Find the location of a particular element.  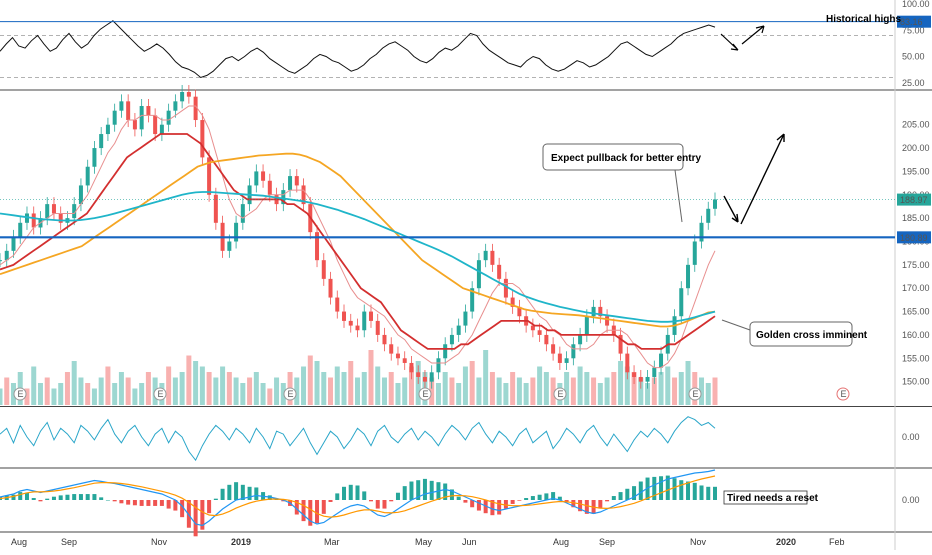

x-tick-label: Aug is located at coordinates (19, 542).